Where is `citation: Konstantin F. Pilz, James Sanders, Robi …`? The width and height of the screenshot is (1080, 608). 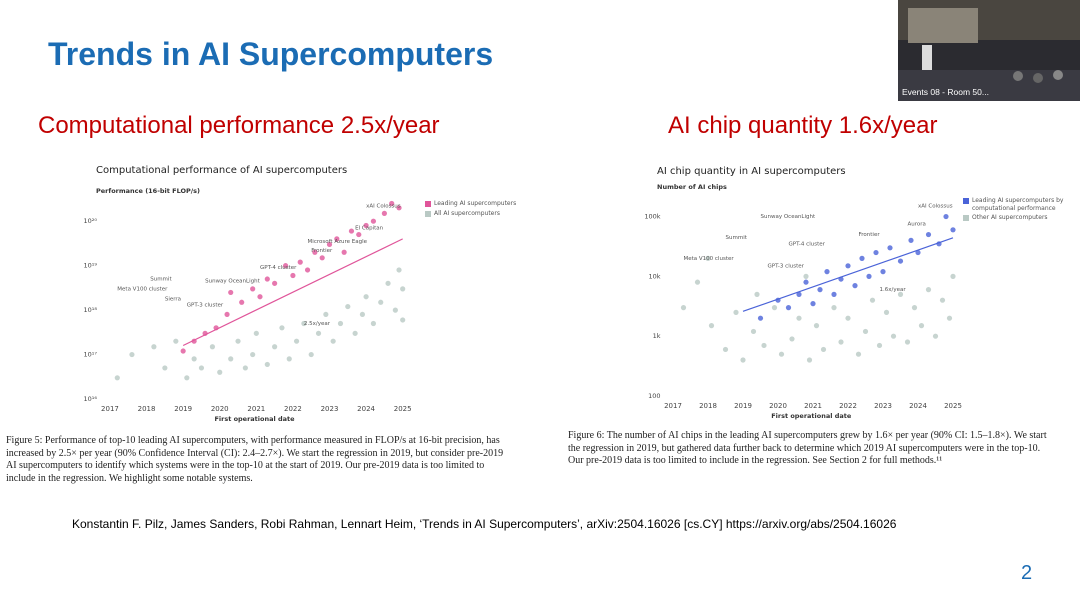
citation: Konstantin F. Pilz, James Sanders, Robi … is located at coordinates (484, 524).